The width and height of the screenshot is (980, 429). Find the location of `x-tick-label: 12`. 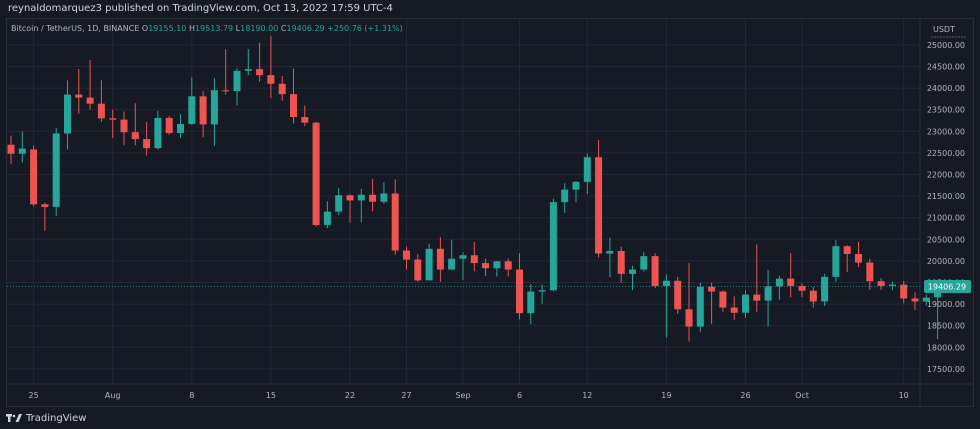

x-tick-label: 12 is located at coordinates (587, 395).